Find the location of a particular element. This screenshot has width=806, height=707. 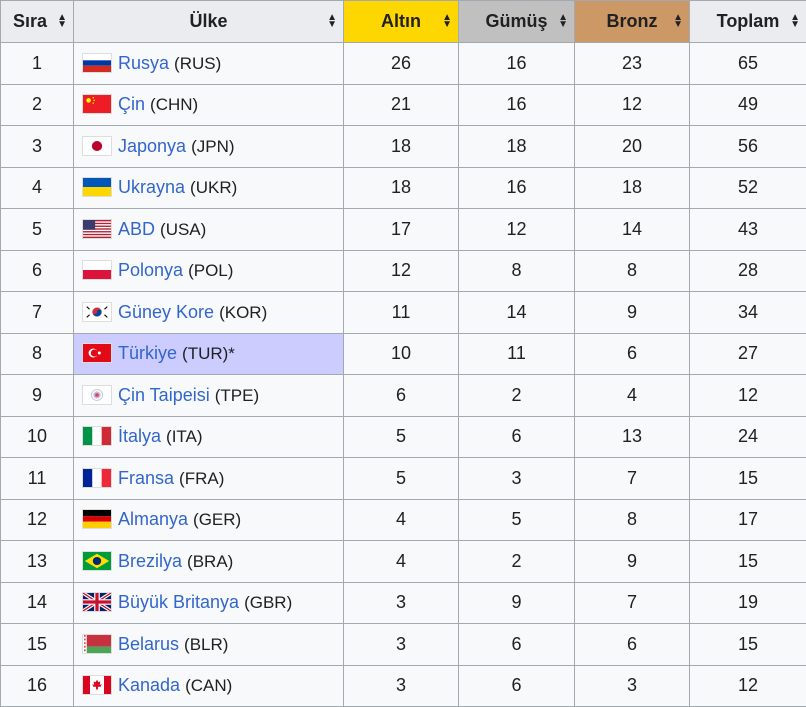

table-row: 14 Büyük Britanya (GBR) 3 9 7 19 is located at coordinates (403, 603).